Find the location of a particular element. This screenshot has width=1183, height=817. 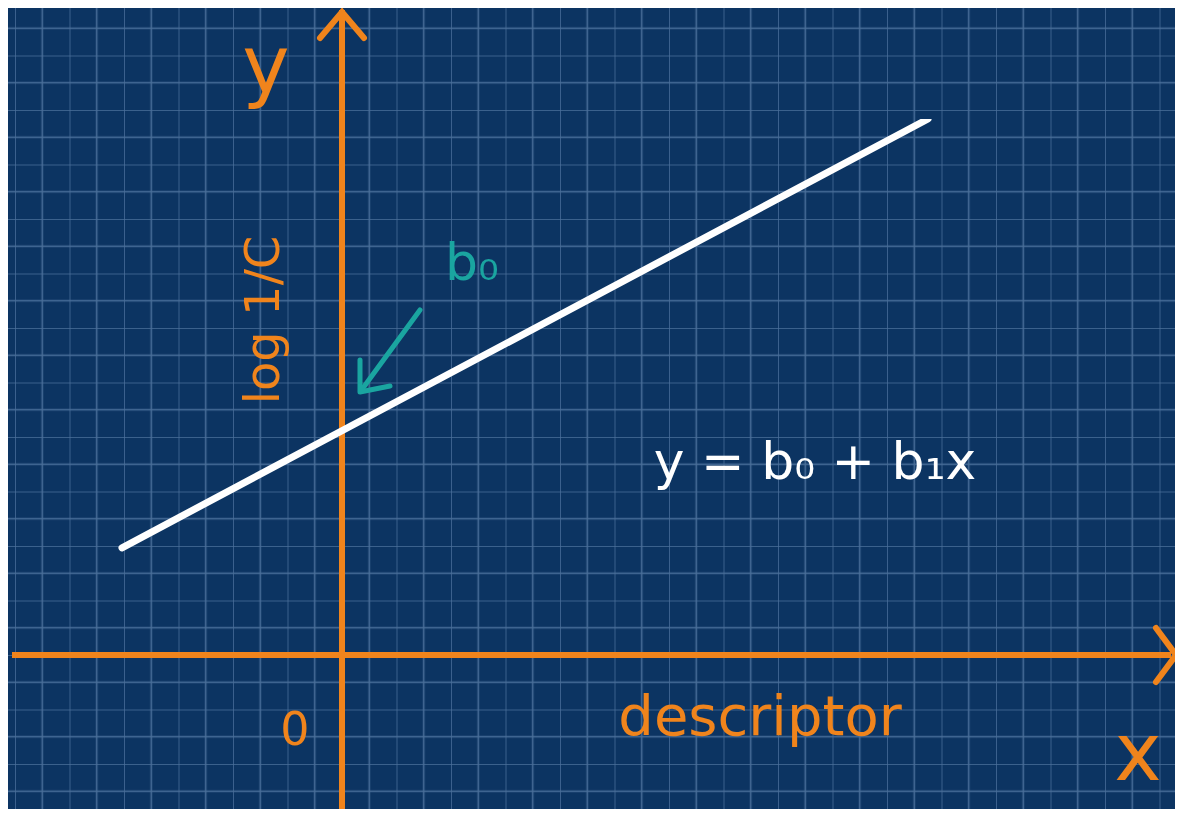

text: y is located at coordinates (266, 64).